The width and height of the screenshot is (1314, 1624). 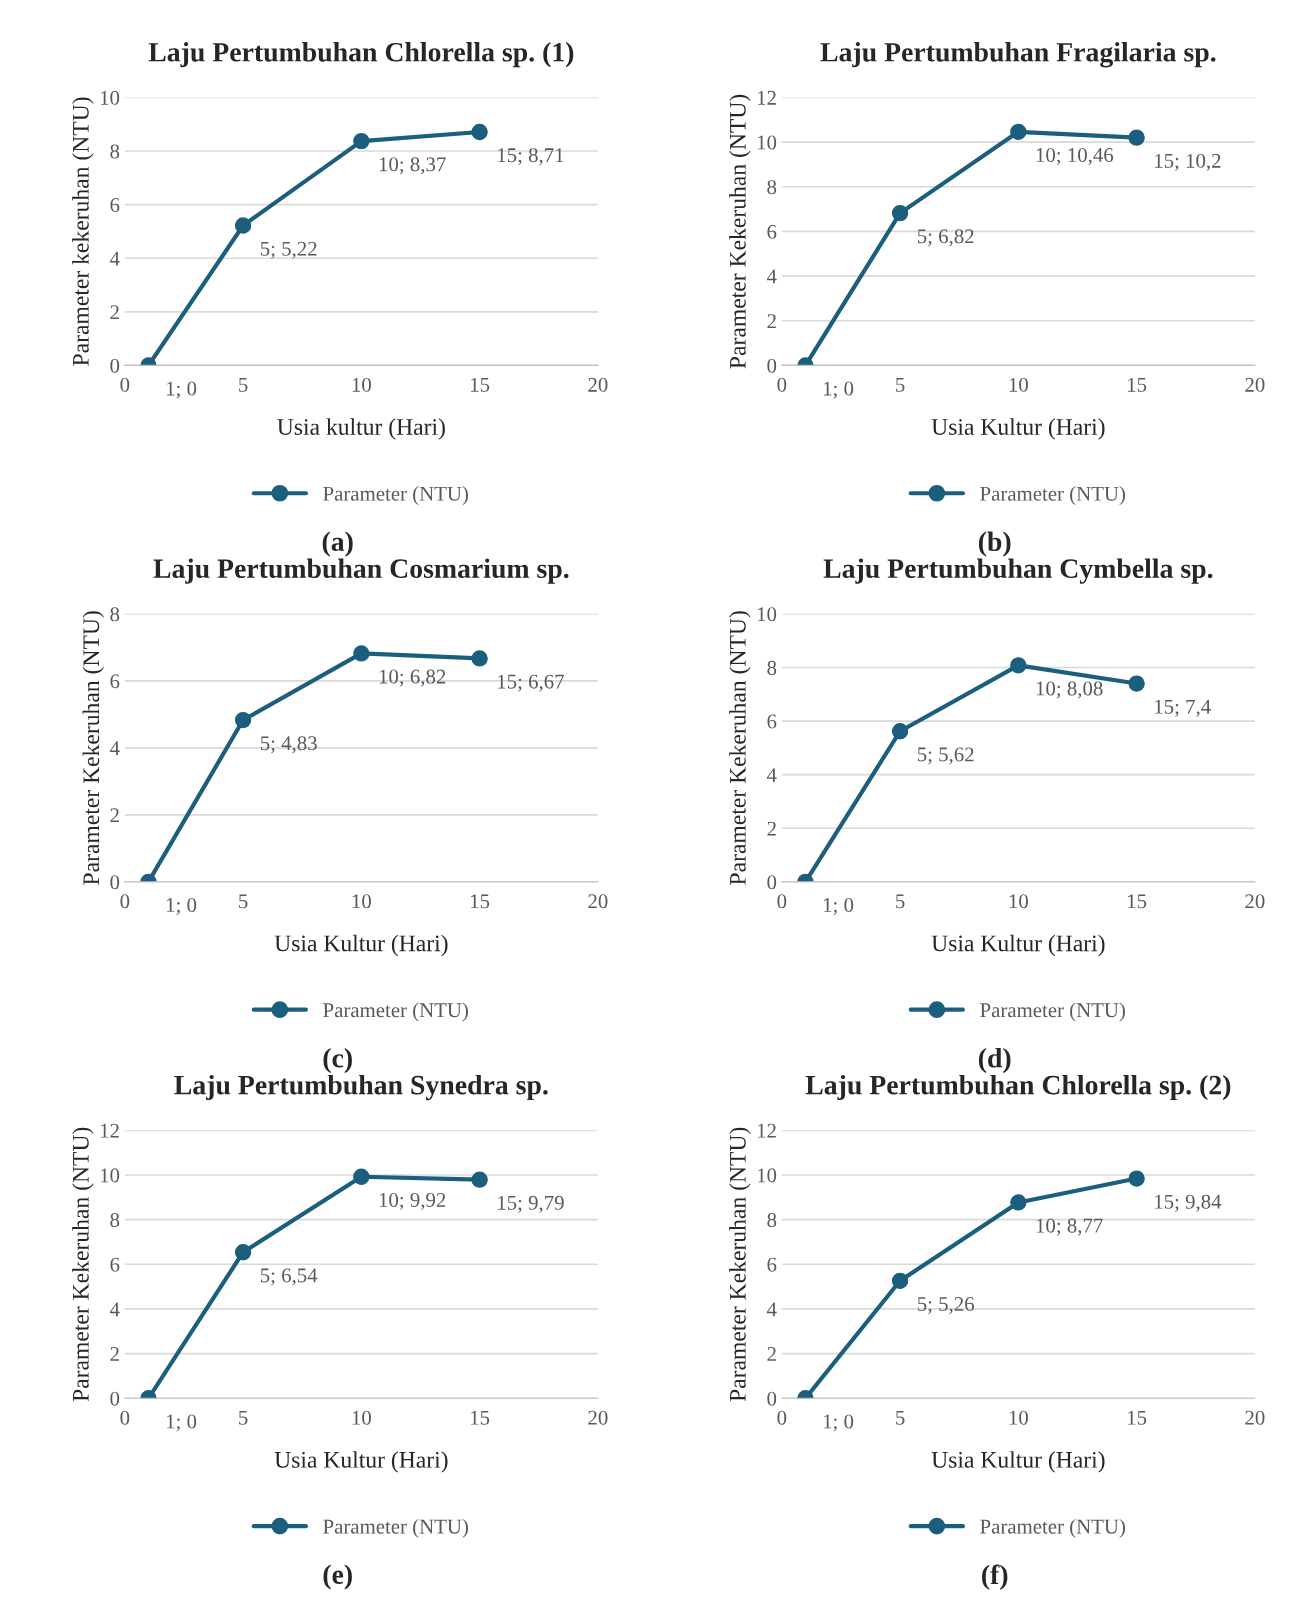 What do you see at coordinates (361, 55) in the screenshot?
I see `chart-title: Laju Pertumbuhan Chlorella sp. (1)` at bounding box center [361, 55].